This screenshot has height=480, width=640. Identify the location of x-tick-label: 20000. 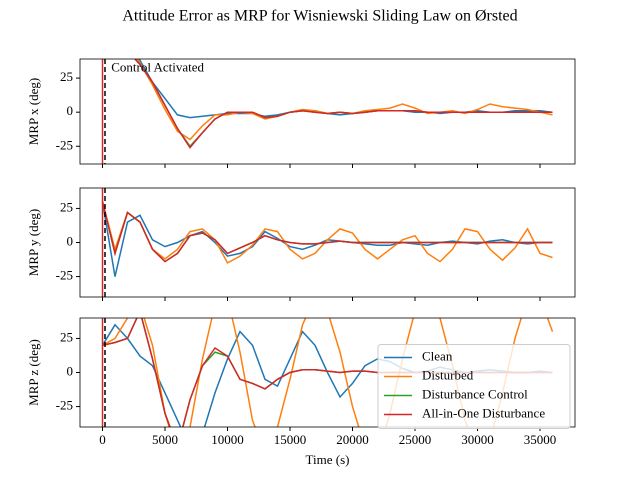
(352, 439).